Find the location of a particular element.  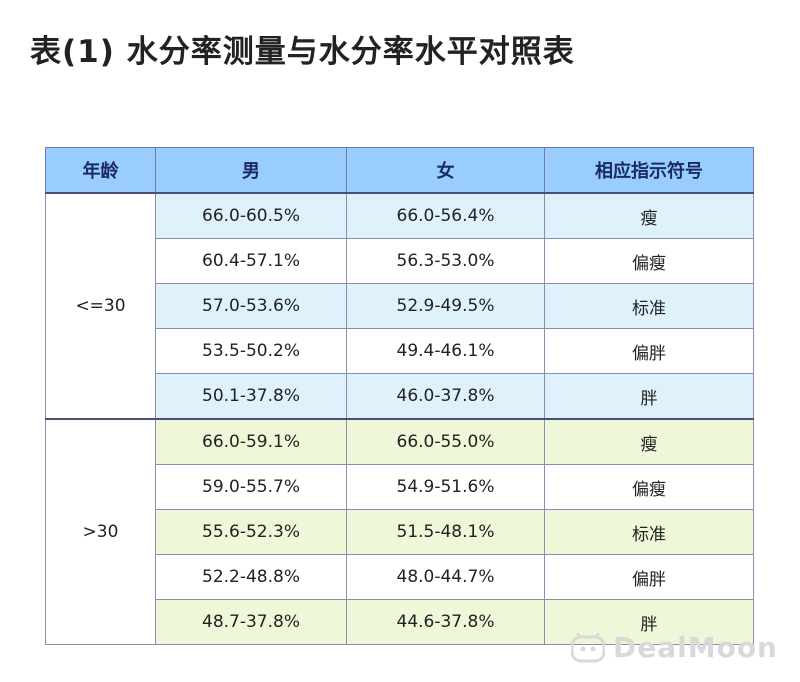

dealmoon-logo-icon is located at coordinates (588, 647).